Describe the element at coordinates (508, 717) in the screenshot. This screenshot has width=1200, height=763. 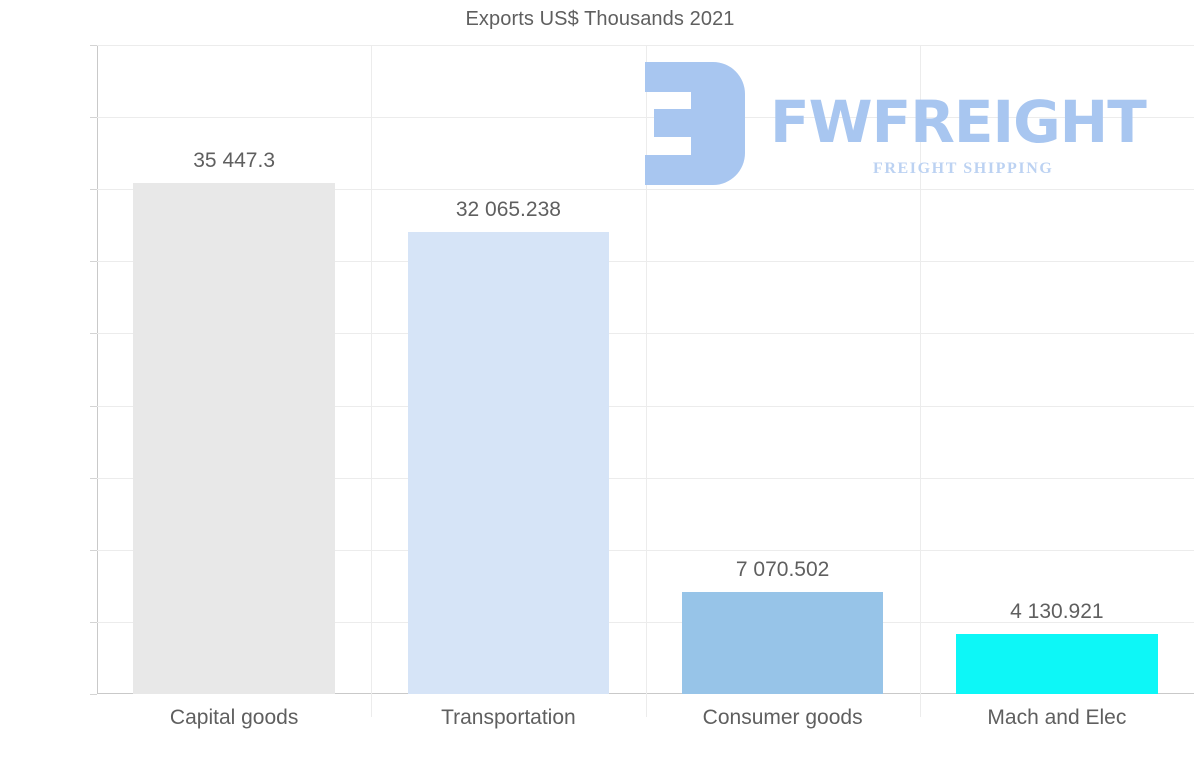
I see `x-axis-tick-label: Transportation` at that location.